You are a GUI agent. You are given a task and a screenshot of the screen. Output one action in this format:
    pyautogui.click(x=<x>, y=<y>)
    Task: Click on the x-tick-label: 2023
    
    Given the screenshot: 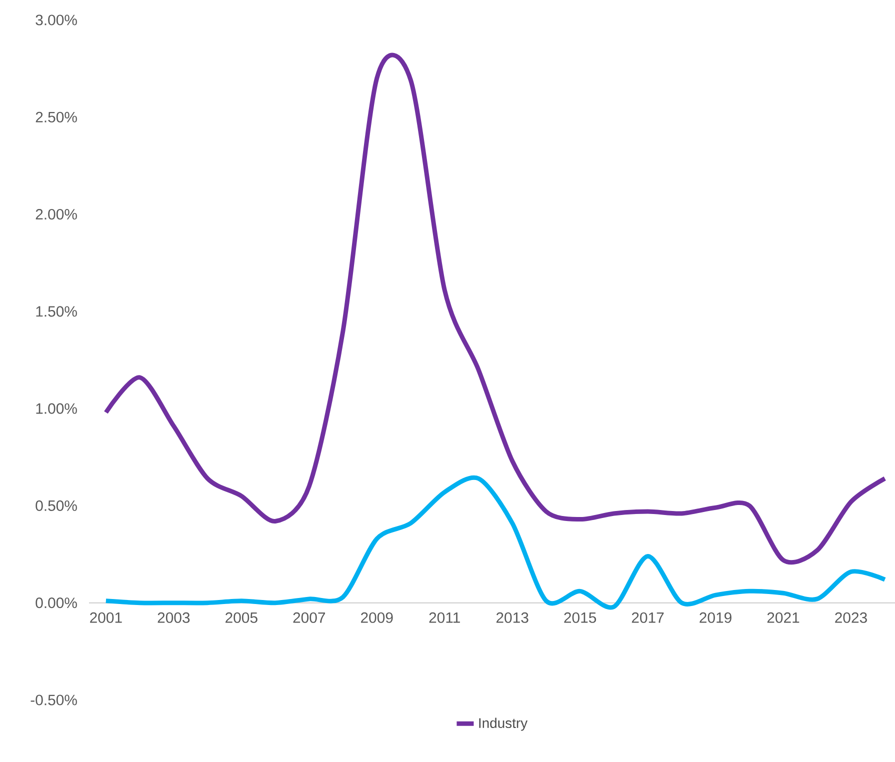 What is the action you would take?
    pyautogui.click(x=851, y=617)
    